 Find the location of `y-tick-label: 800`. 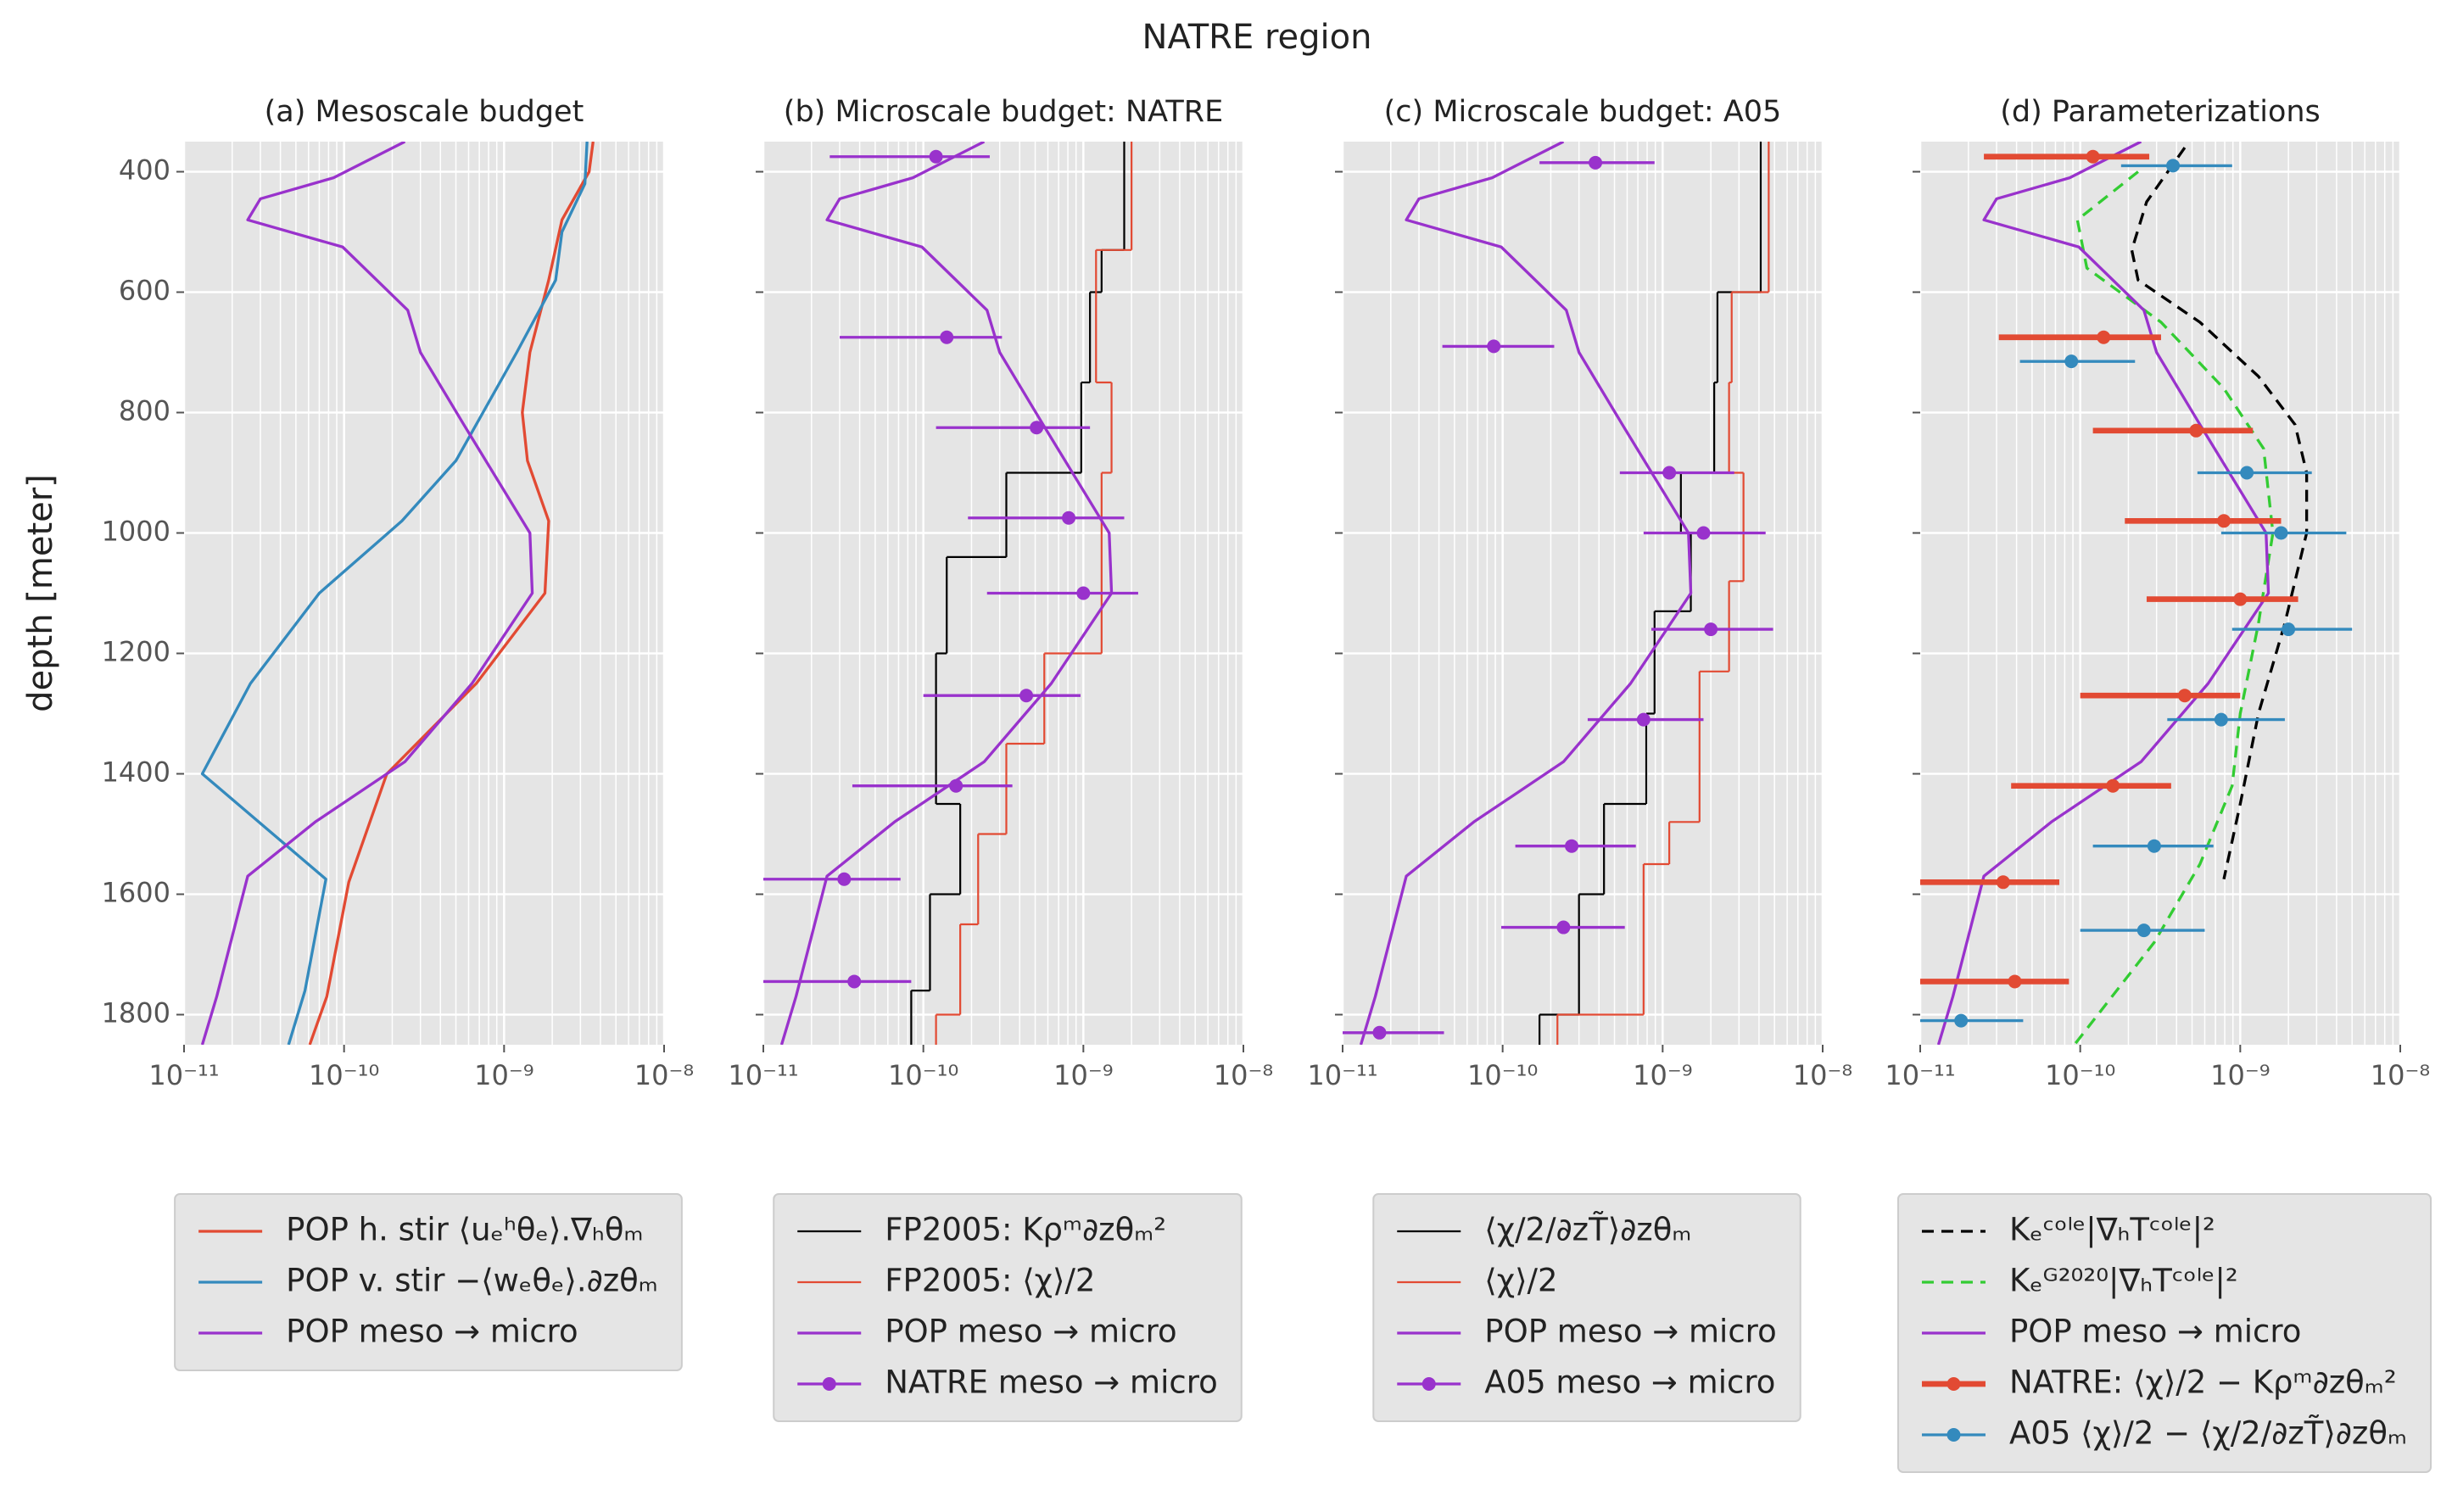

y-tick-label: 800 is located at coordinates (144, 411).